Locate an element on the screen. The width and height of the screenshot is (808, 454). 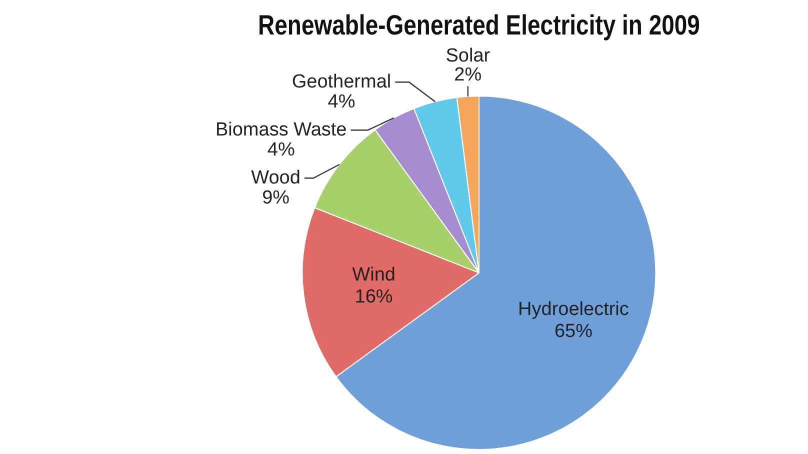
slice-label: Wind is located at coordinates (374, 275).